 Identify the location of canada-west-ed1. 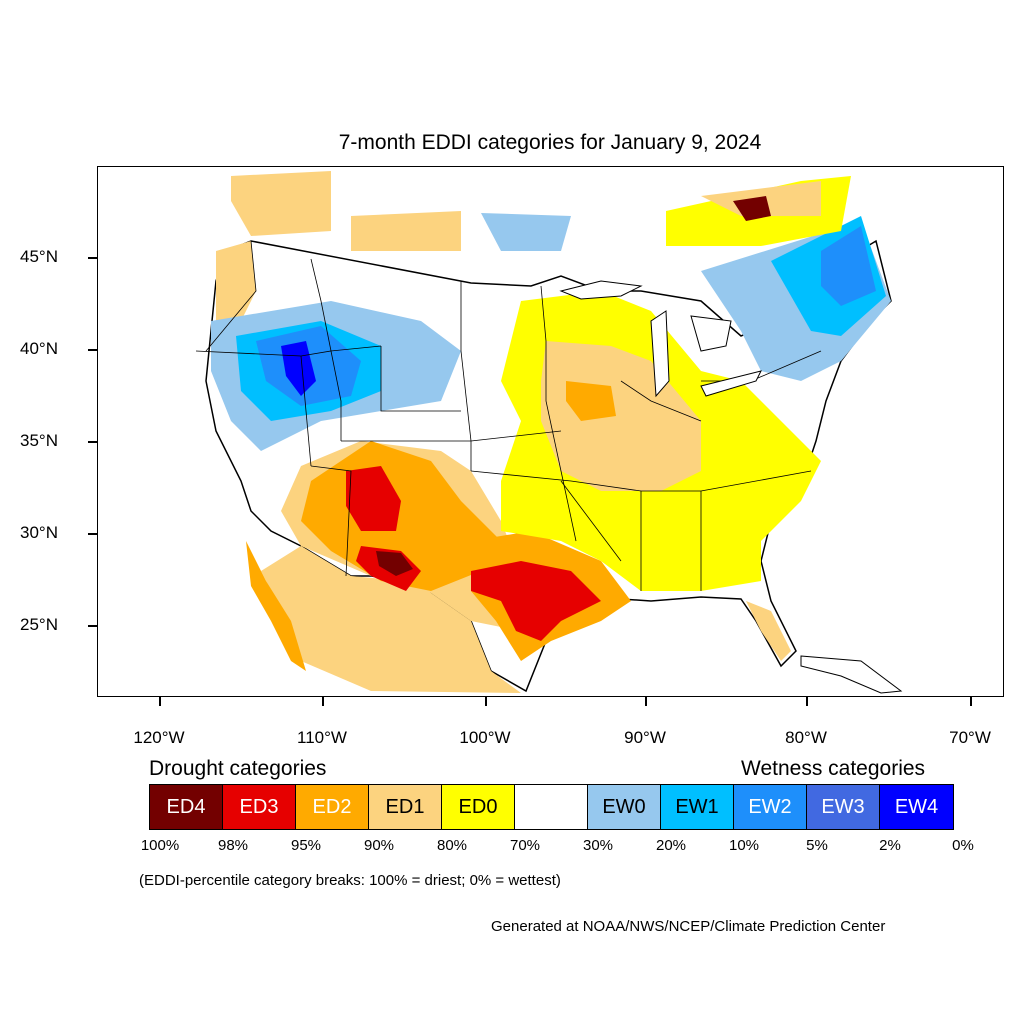
(281, 203).